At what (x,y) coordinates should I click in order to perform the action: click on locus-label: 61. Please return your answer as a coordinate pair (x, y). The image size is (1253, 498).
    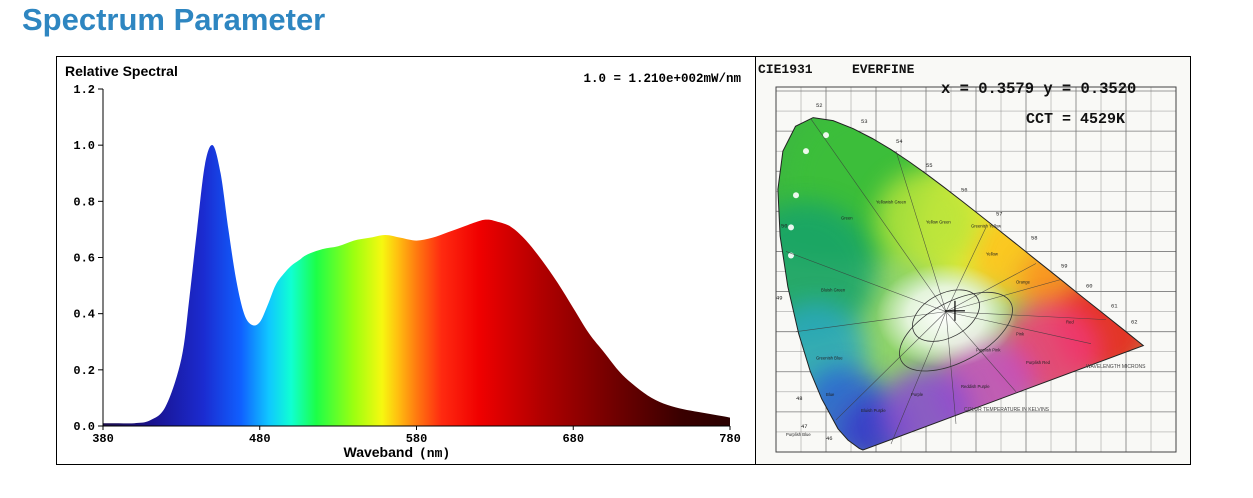
    Looking at the image, I should click on (1114, 306).